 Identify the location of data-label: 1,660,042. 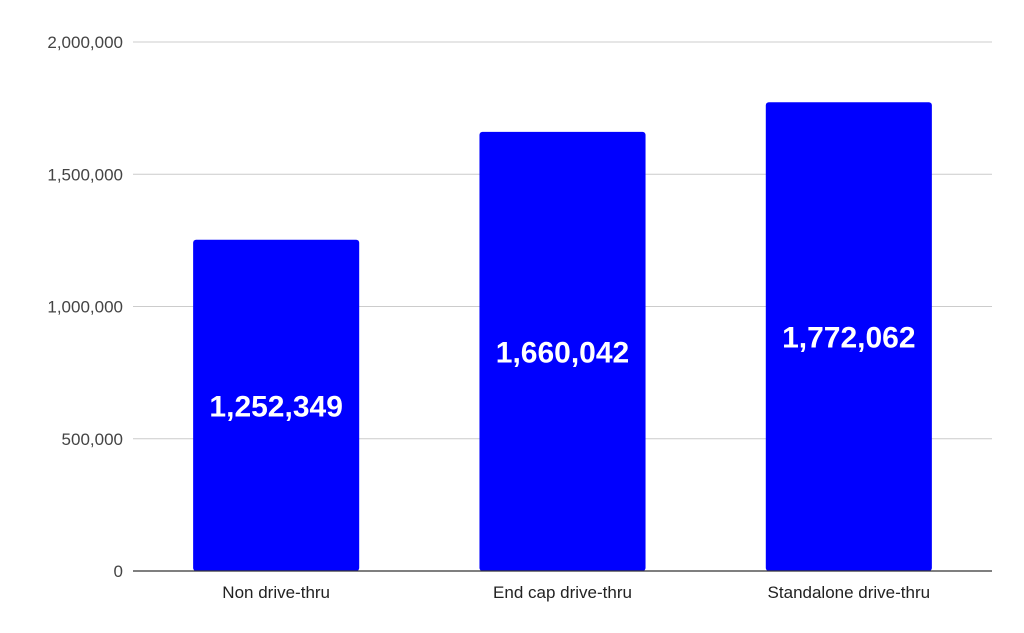
(562, 352).